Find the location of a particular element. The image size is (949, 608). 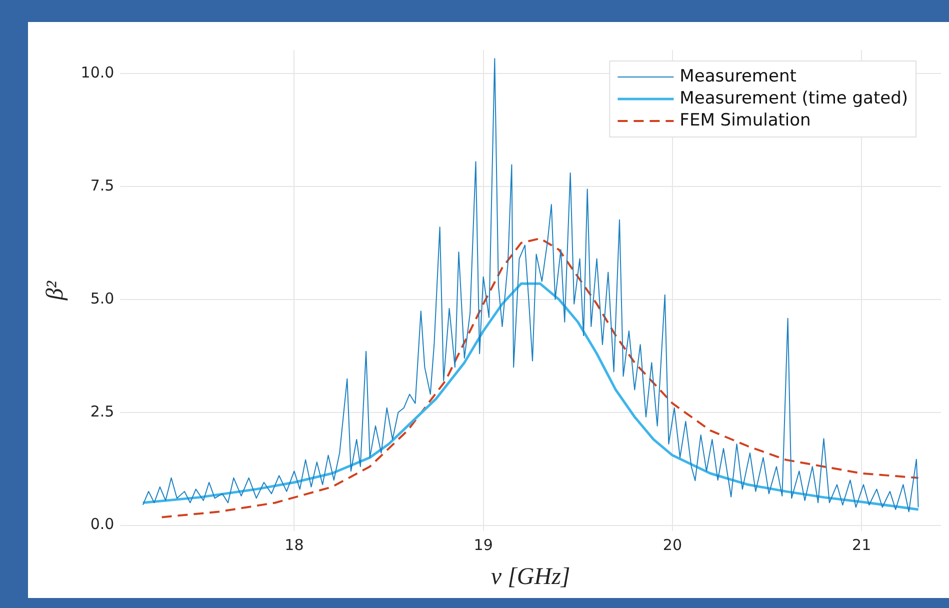

x-axis-title: ν [GHz] is located at coordinates (530, 577).